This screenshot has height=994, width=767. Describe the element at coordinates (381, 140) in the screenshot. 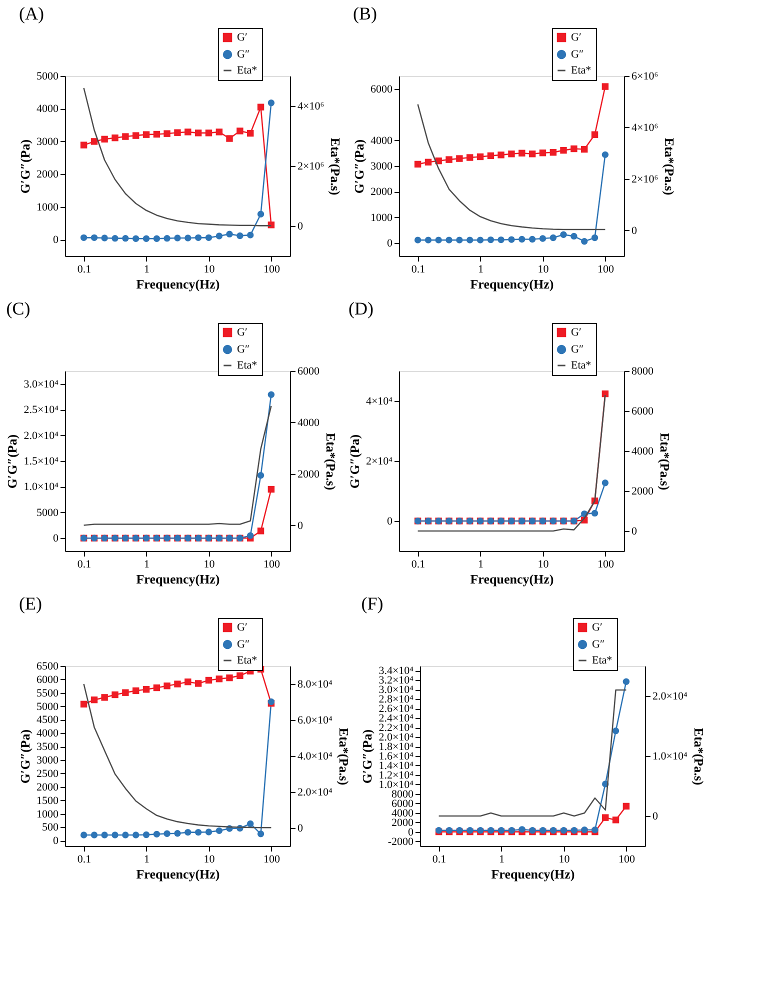

I see `y-tick-label: 4000` at that location.